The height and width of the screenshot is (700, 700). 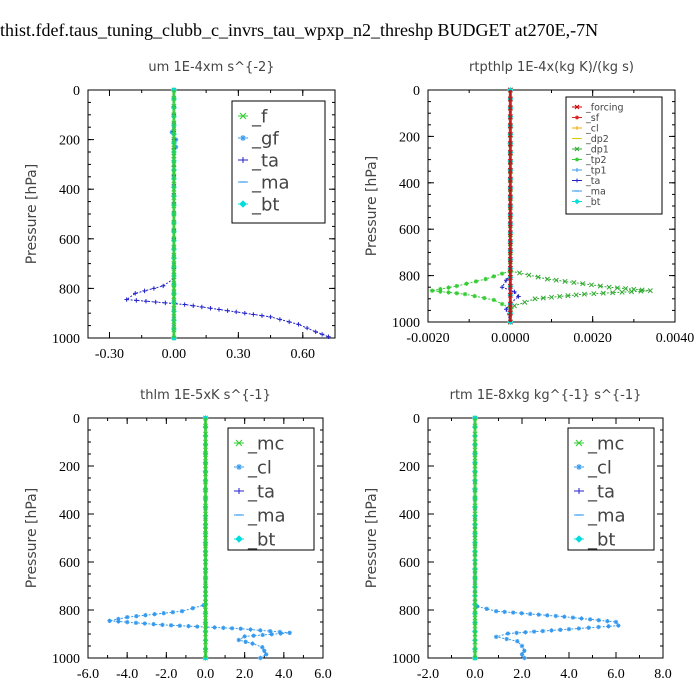 I want to click on legend-label: _ta, so click(x=265, y=160).